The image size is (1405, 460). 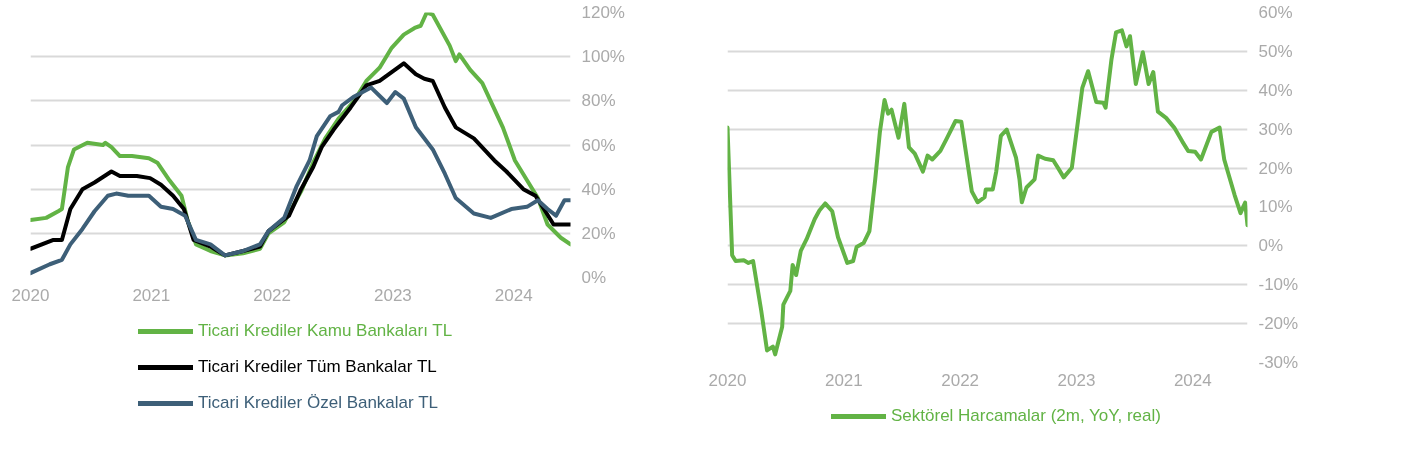 I want to click on y-tick-label: 80%, so click(x=598, y=101).